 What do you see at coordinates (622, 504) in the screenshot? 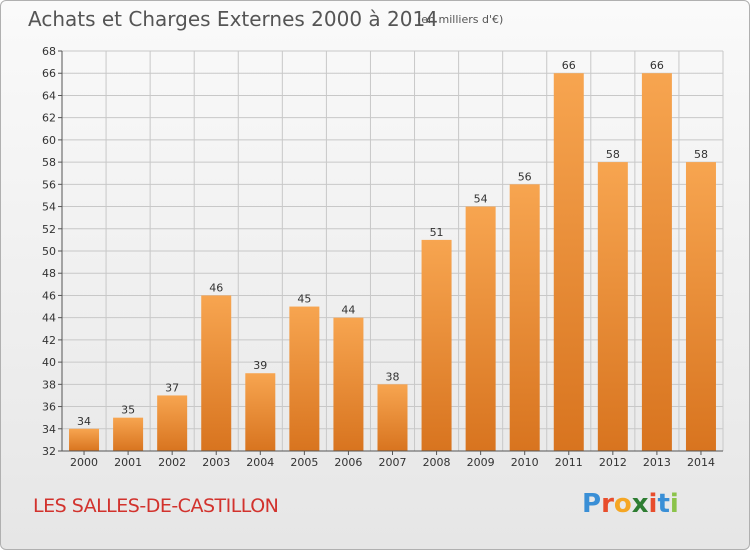
I see `logo-letter: o` at bounding box center [622, 504].